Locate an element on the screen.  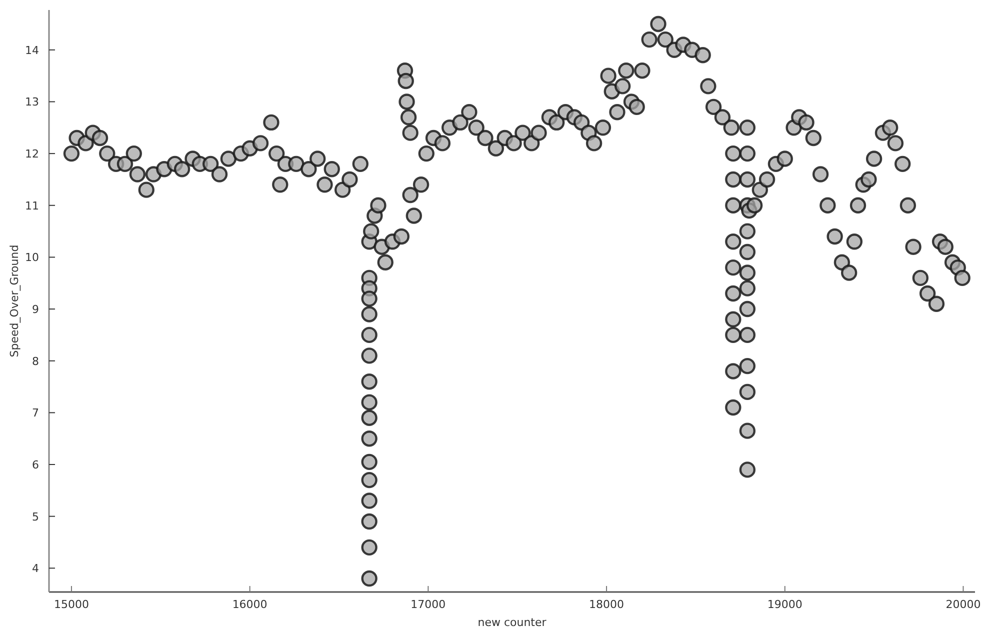
x-tick-label: 19000 is located at coordinates (784, 604).